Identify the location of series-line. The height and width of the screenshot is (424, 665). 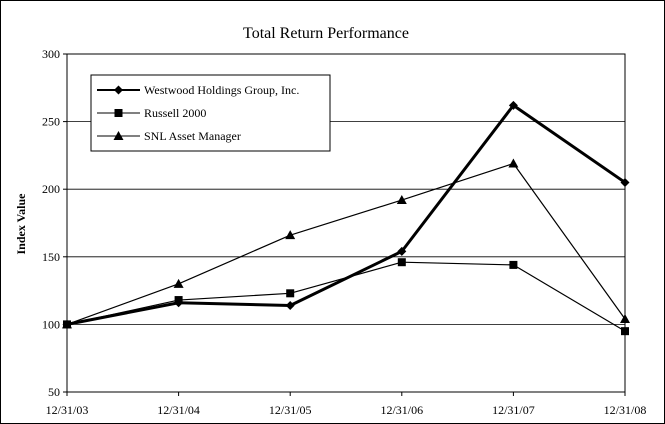
(346, 296).